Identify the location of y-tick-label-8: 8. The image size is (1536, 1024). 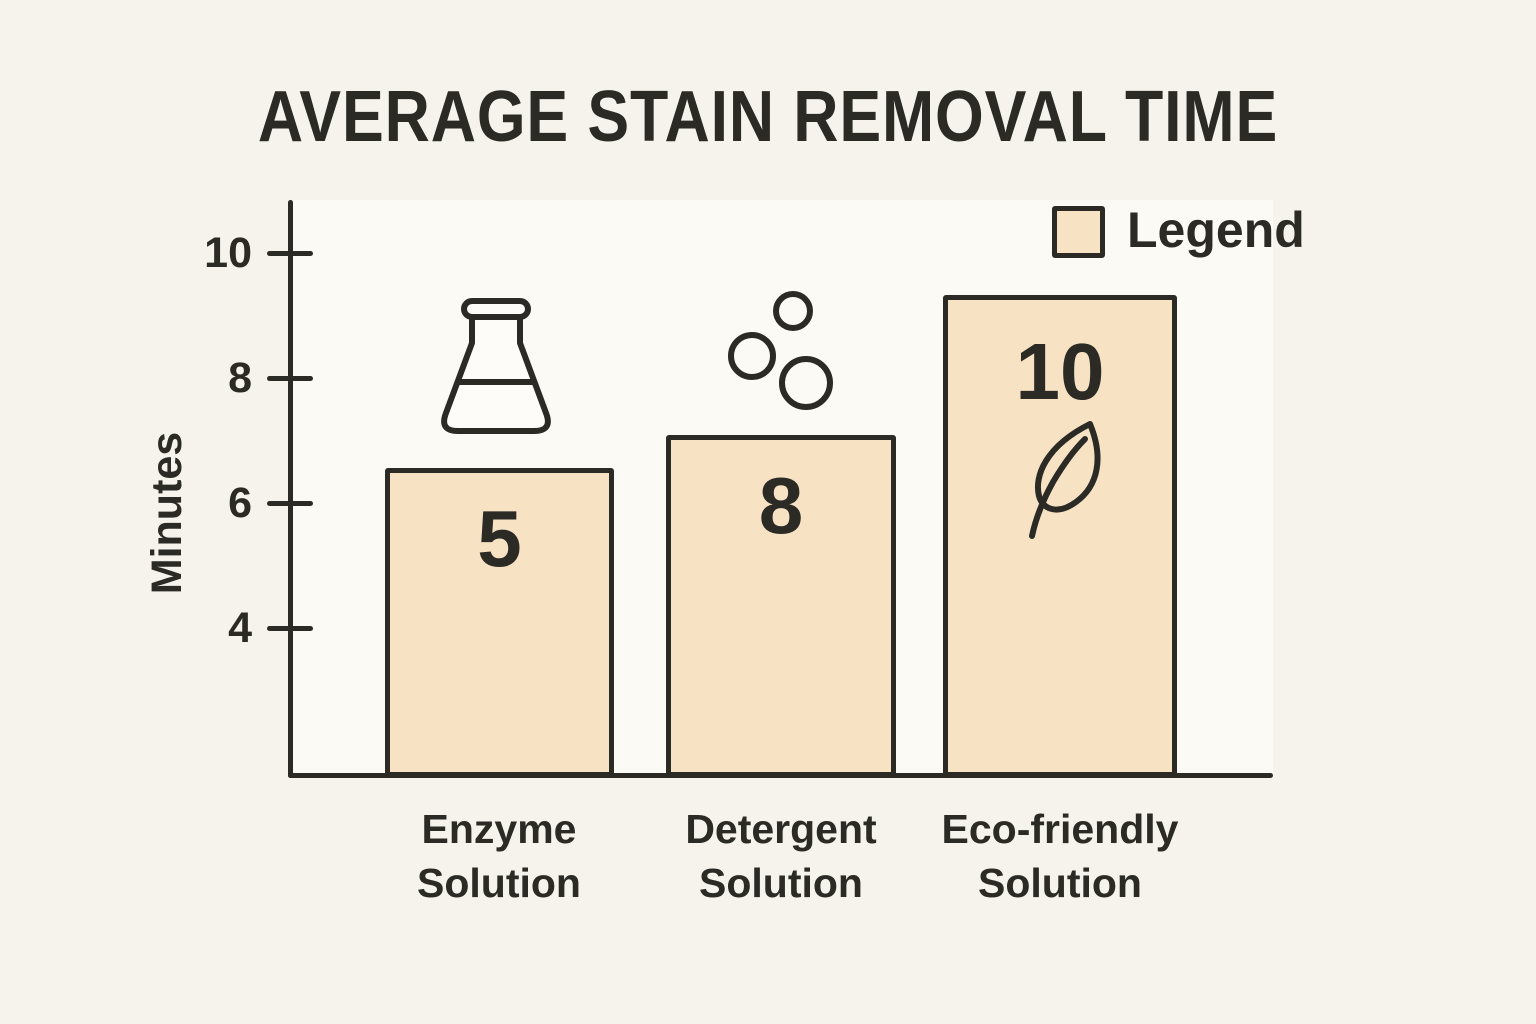
(240, 378).